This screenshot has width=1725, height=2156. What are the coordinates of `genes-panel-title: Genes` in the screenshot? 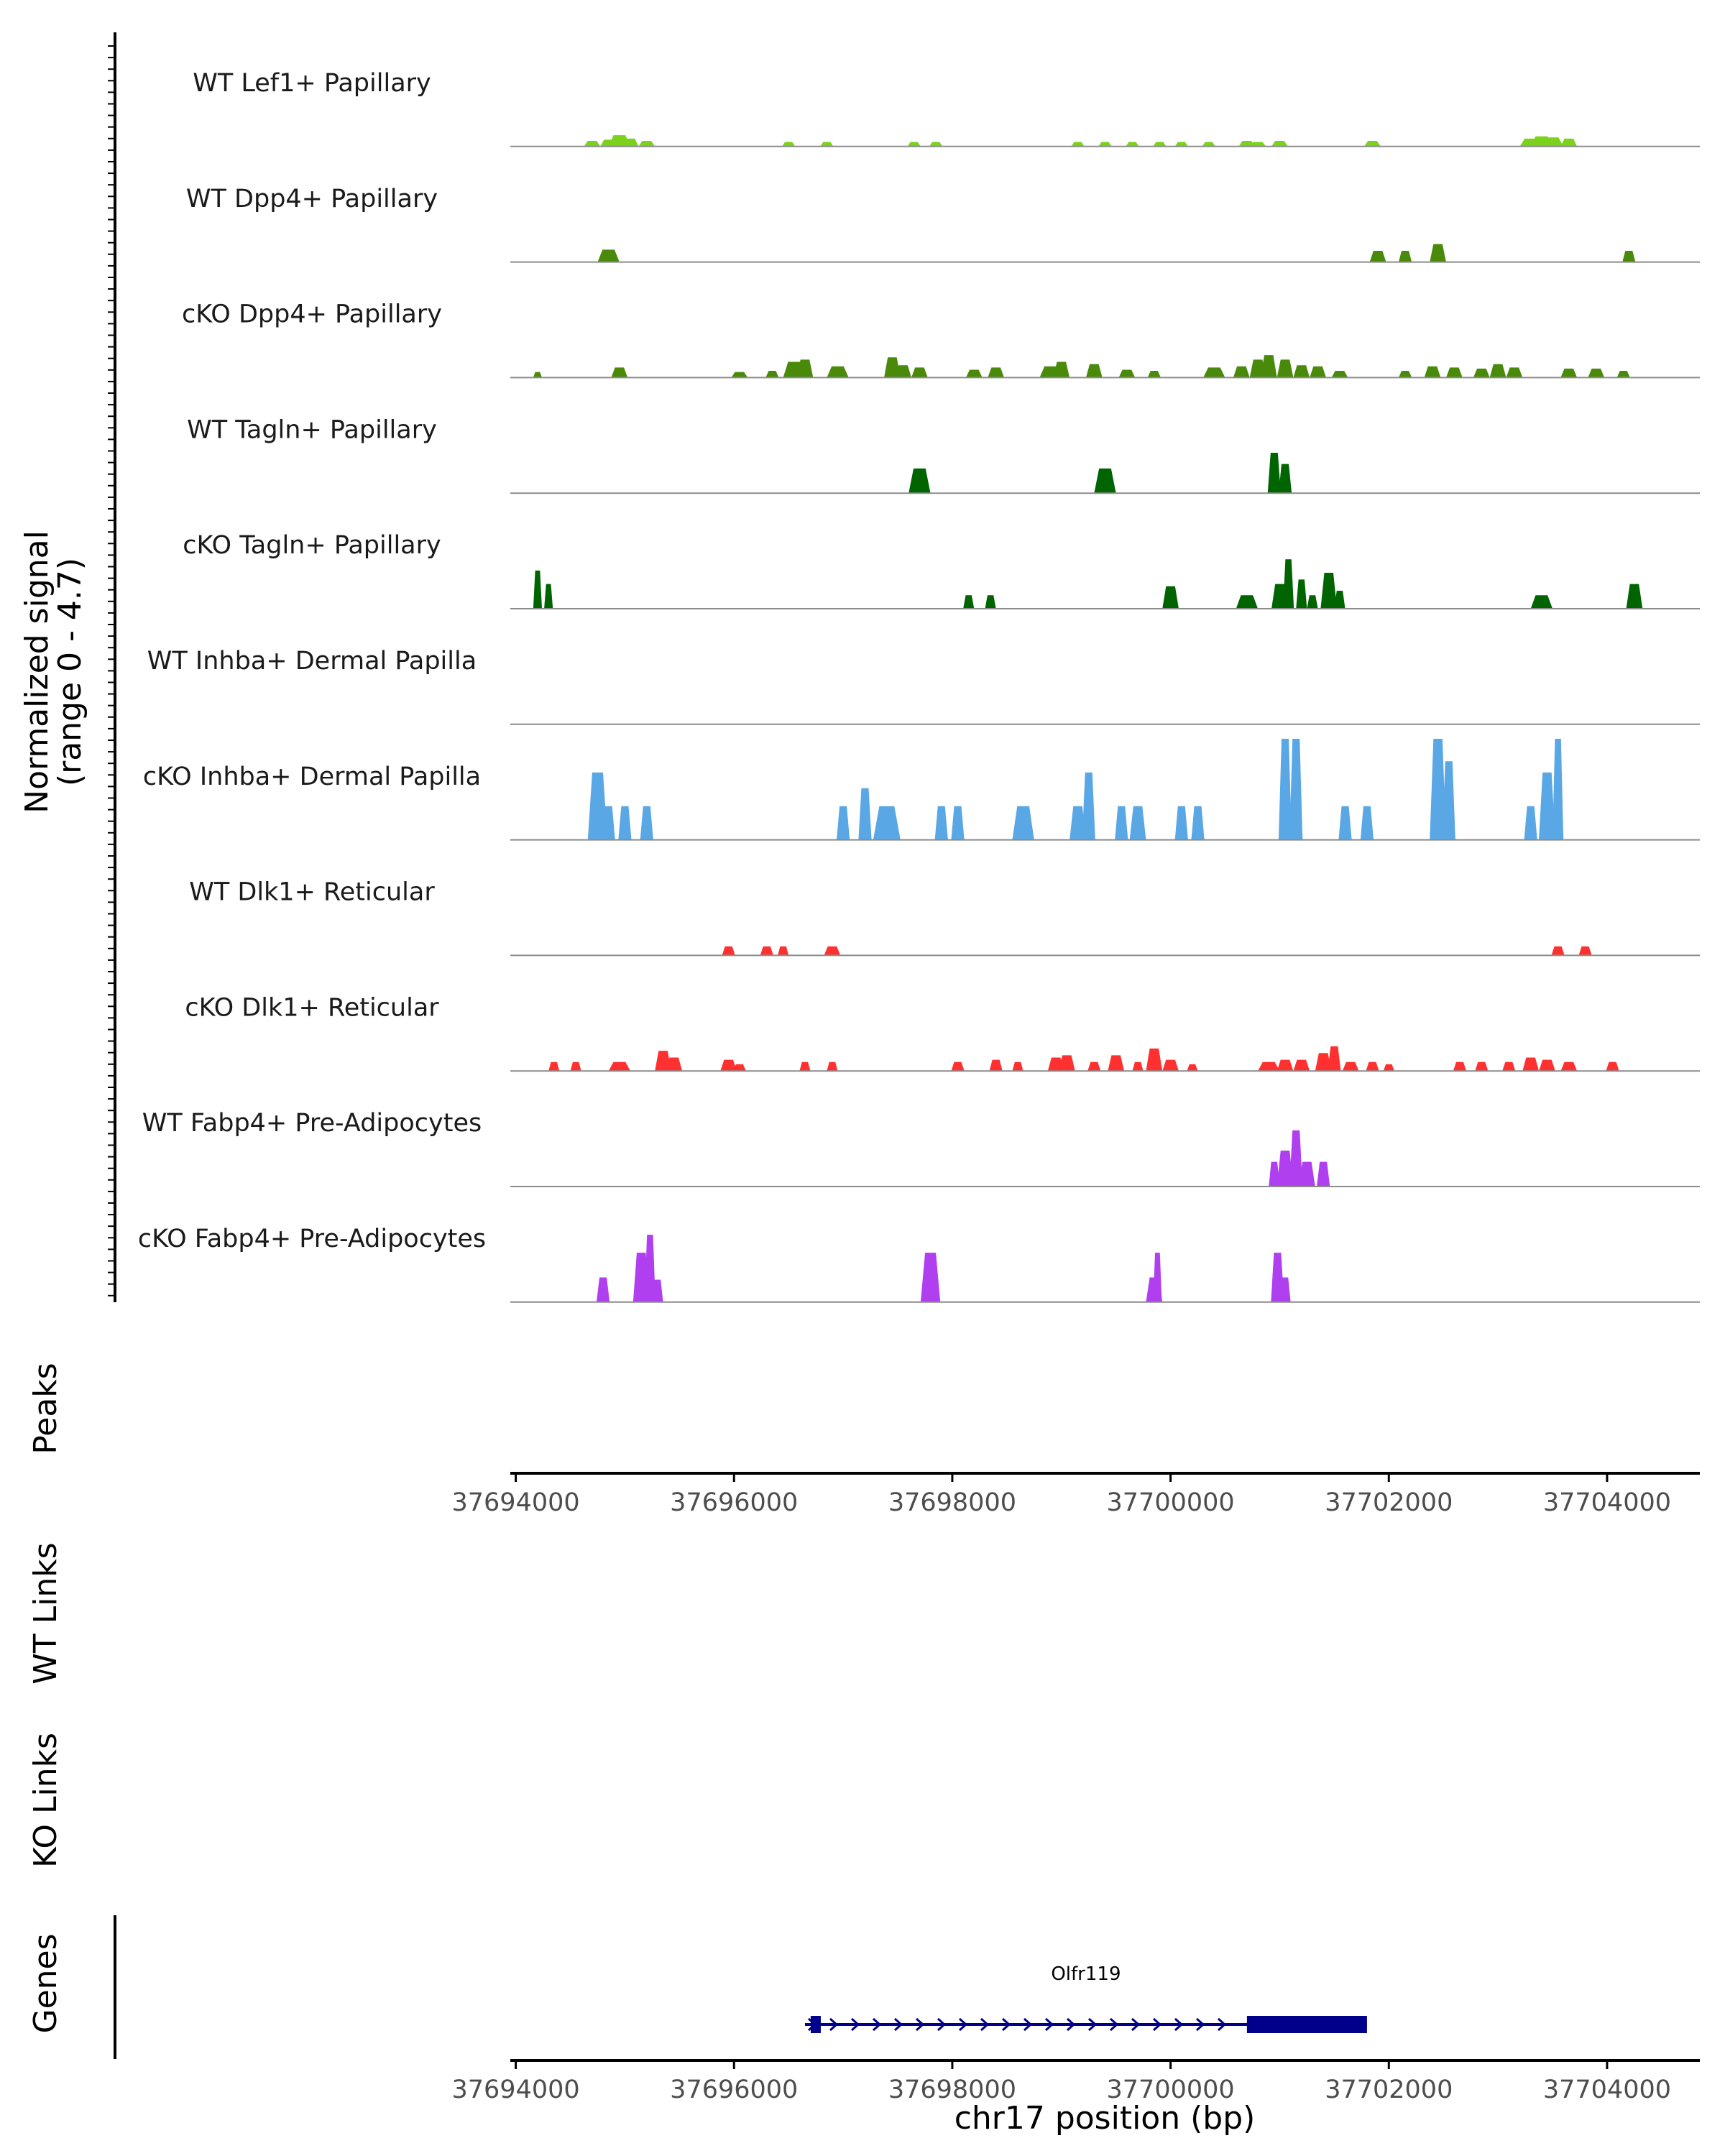 It's located at (45, 1983).